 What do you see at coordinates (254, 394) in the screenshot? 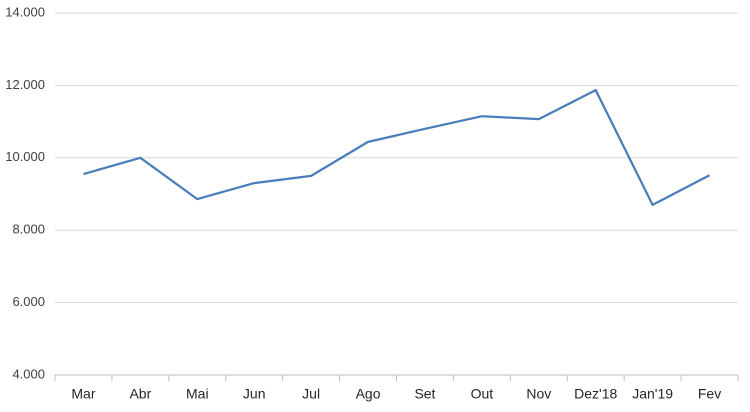
I see `x-tick-label: Jun` at bounding box center [254, 394].